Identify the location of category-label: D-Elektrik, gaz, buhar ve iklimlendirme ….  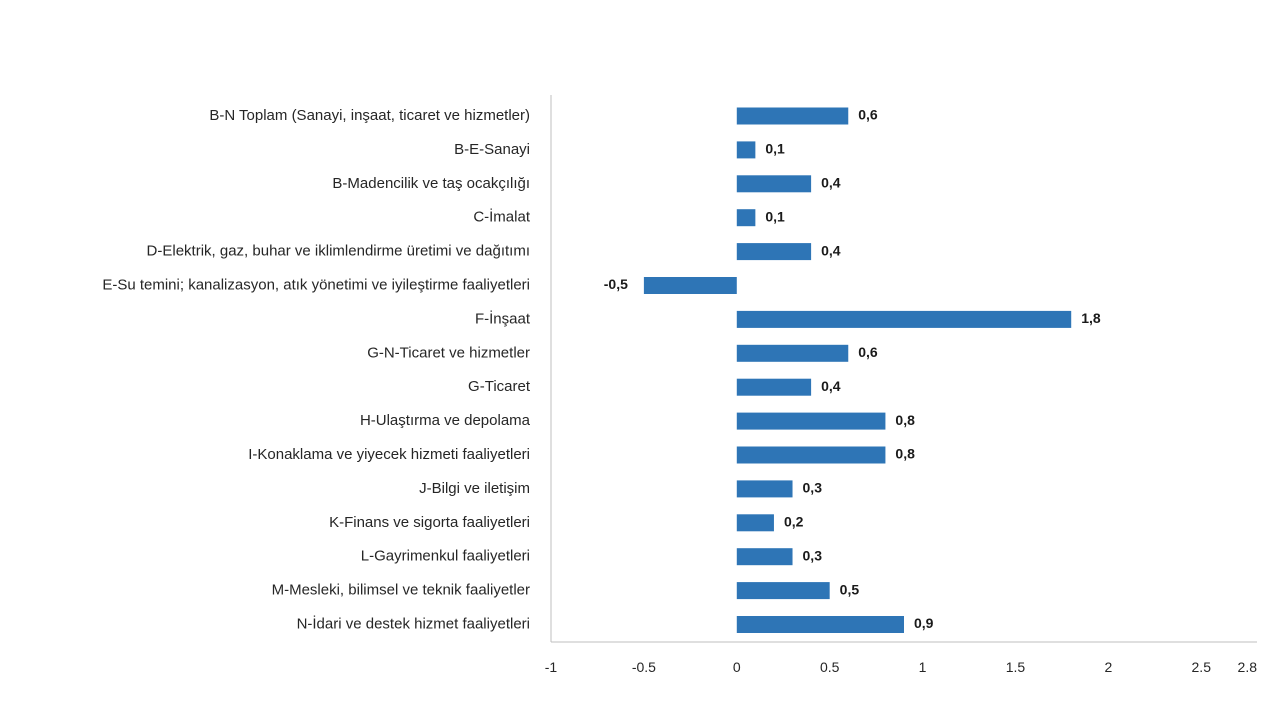
(338, 251).